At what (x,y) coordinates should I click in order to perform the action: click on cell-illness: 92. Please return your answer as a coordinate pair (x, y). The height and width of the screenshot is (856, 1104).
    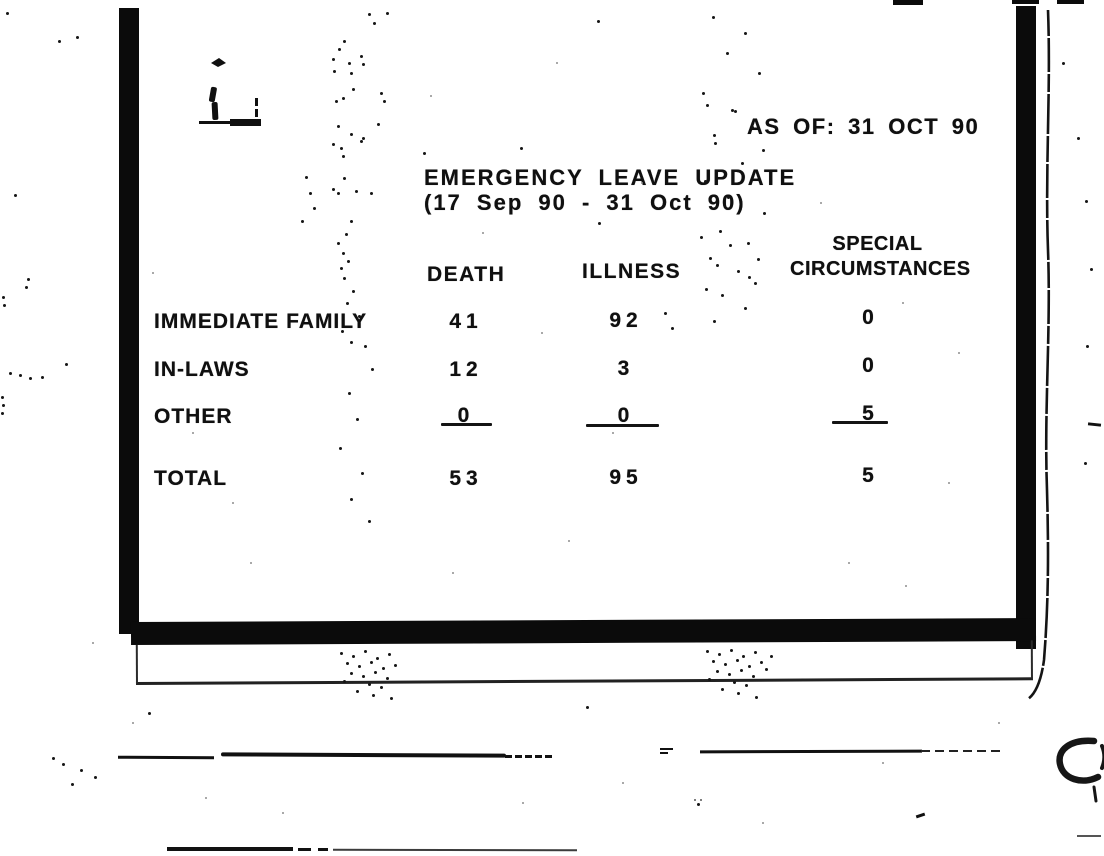
    Looking at the image, I should click on (626, 320).